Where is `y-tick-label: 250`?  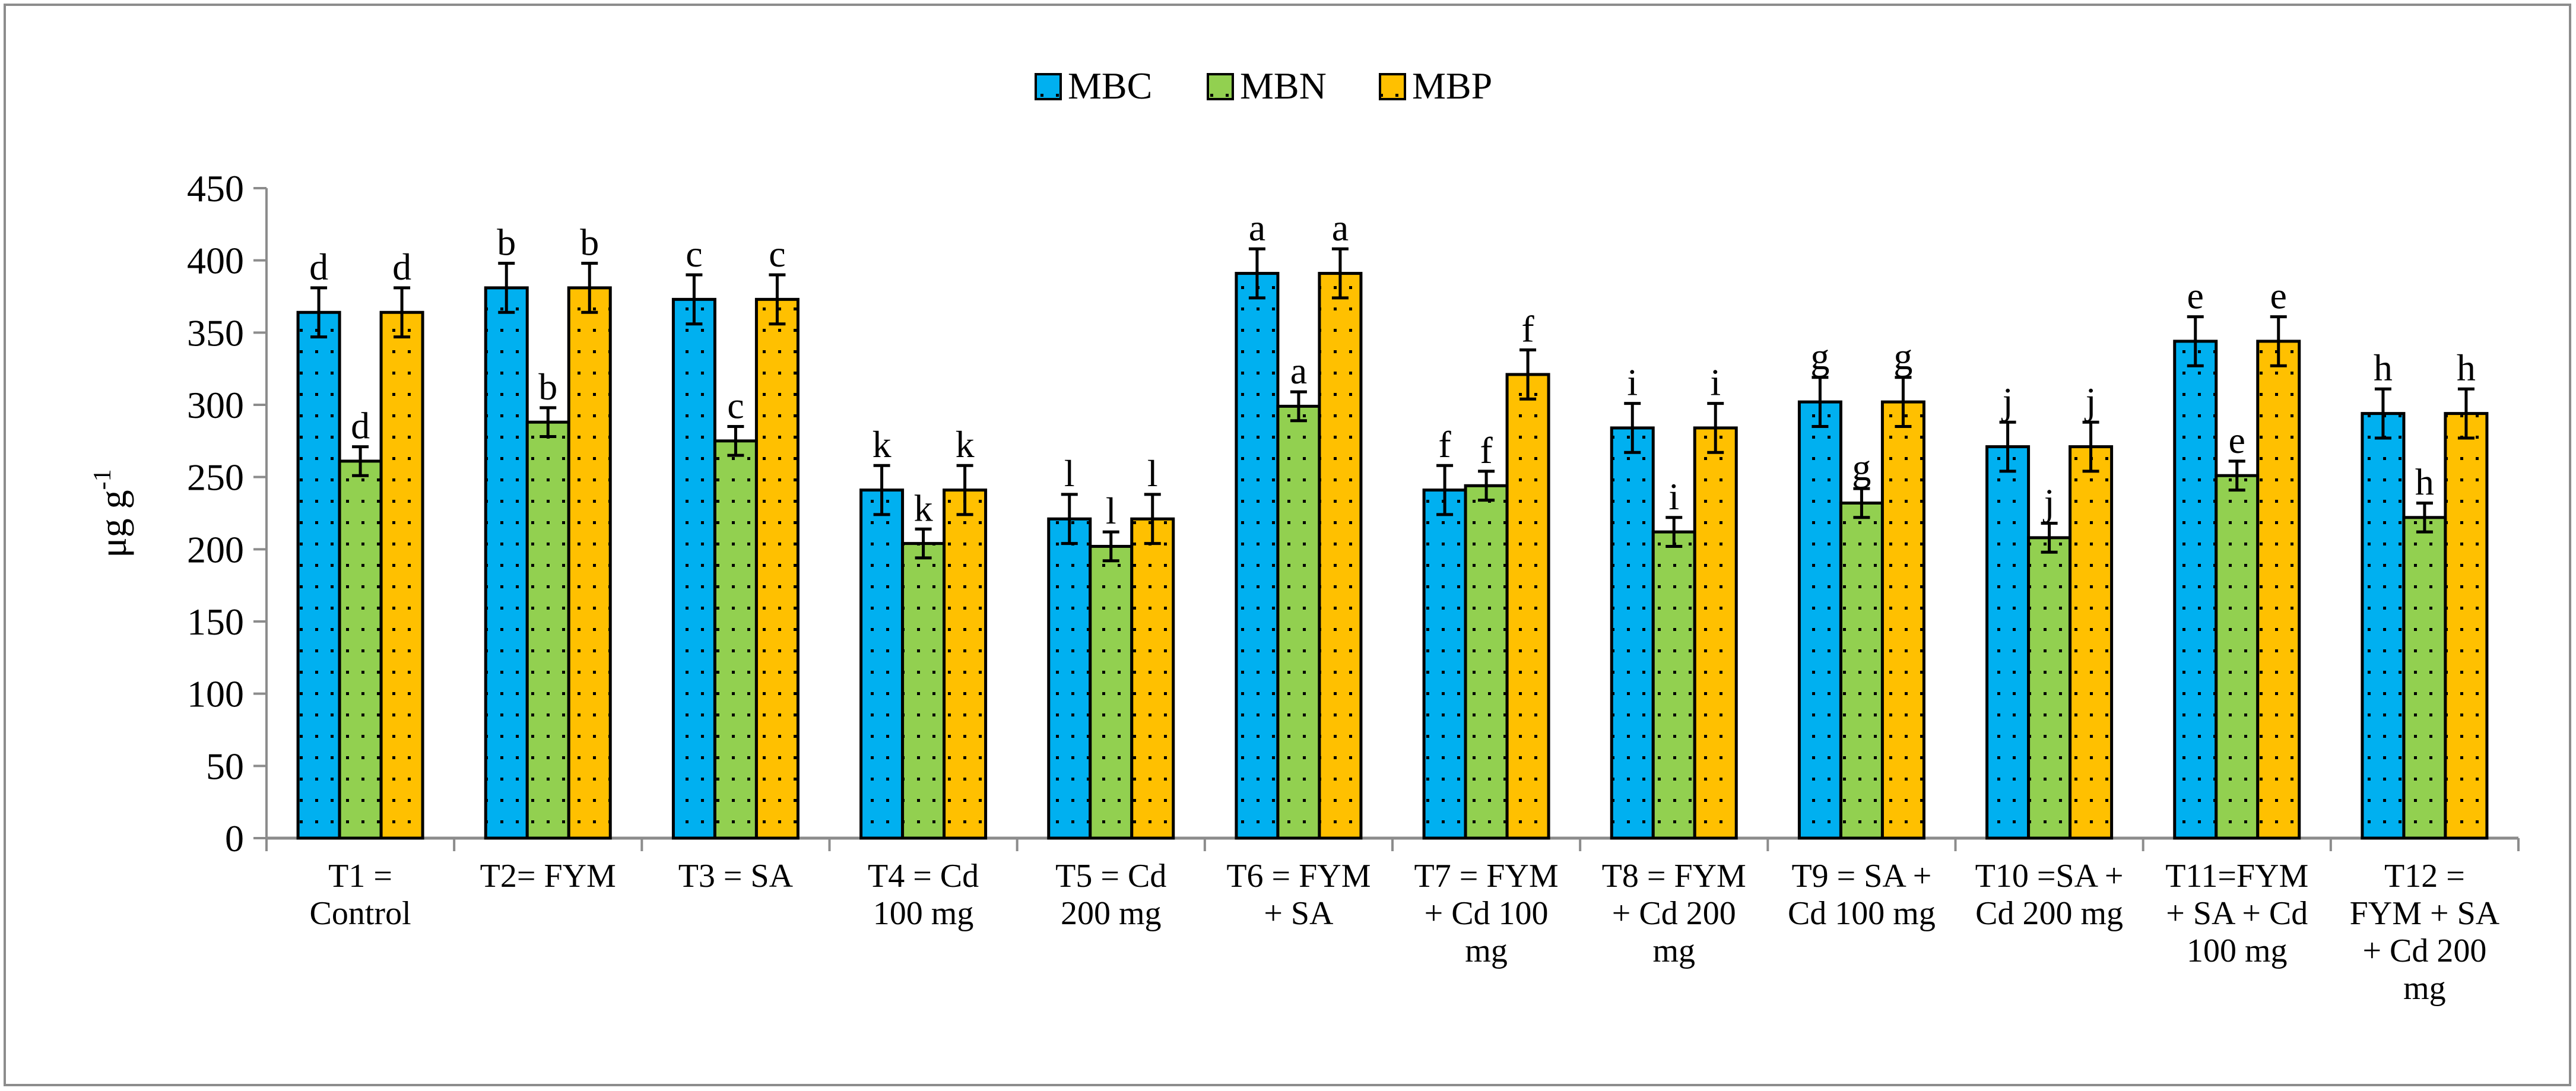
y-tick-label: 250 is located at coordinates (215, 477).